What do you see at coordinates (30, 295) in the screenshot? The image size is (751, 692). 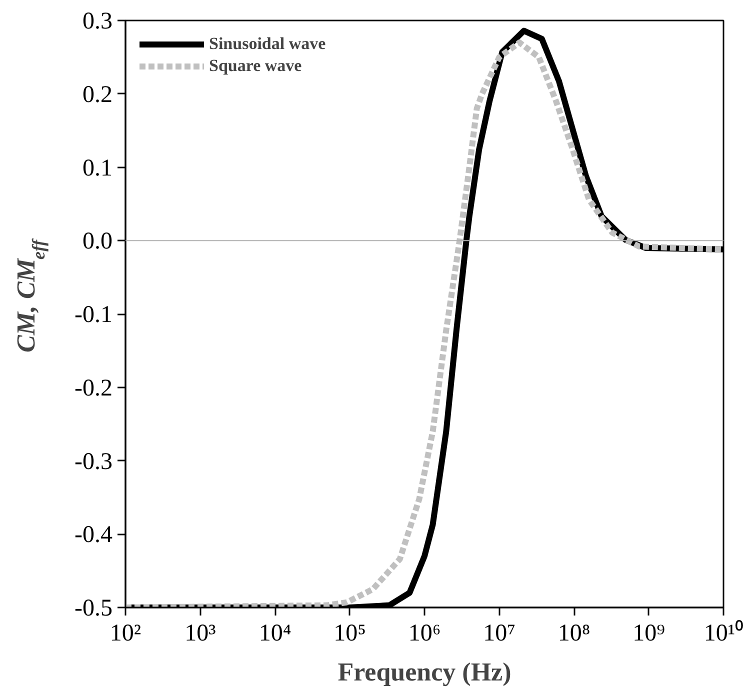 I see `y-axis-title: CM, CMeff` at bounding box center [30, 295].